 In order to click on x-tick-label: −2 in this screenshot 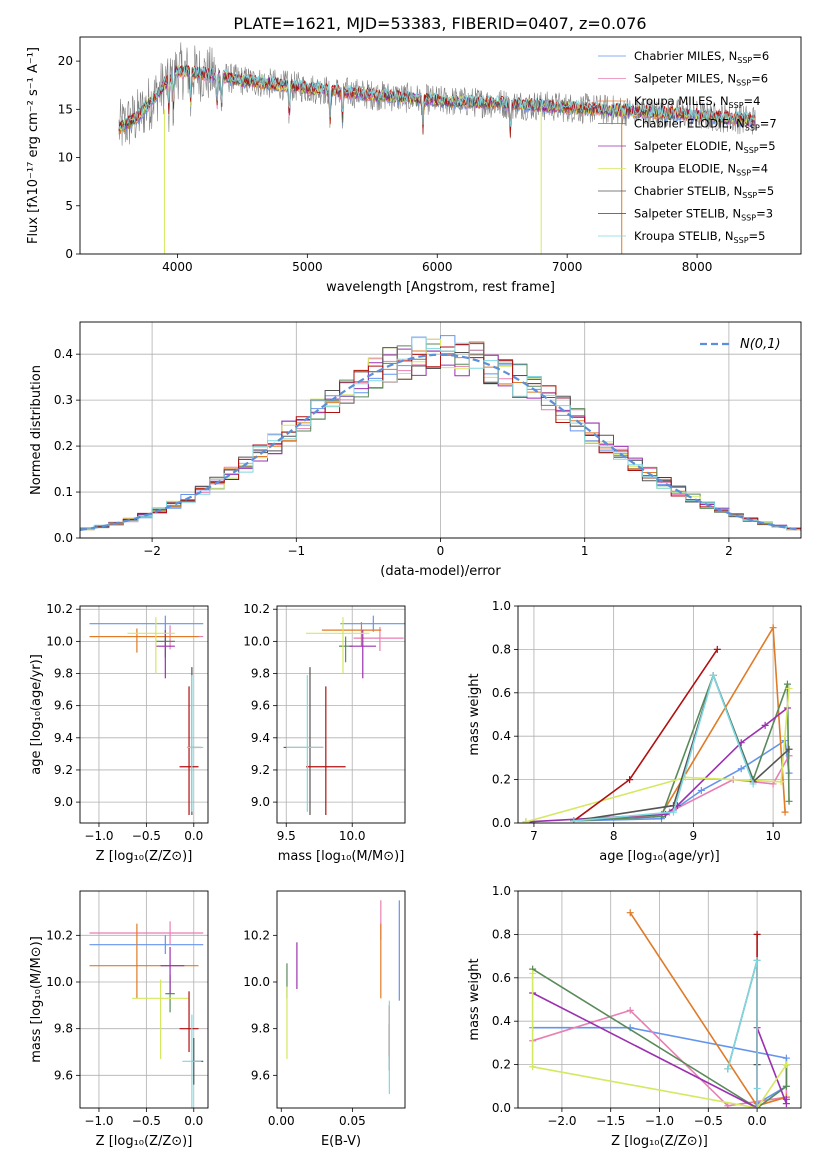, I will do `click(152, 551)`.